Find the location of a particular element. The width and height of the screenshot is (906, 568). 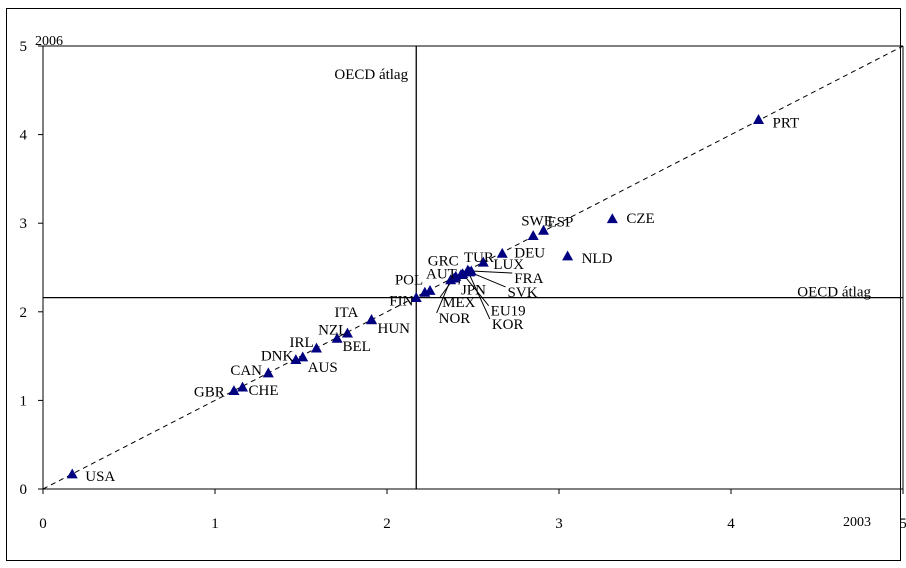

x-ticks: 0 1 2 3 4 5 is located at coordinates (472, 510).